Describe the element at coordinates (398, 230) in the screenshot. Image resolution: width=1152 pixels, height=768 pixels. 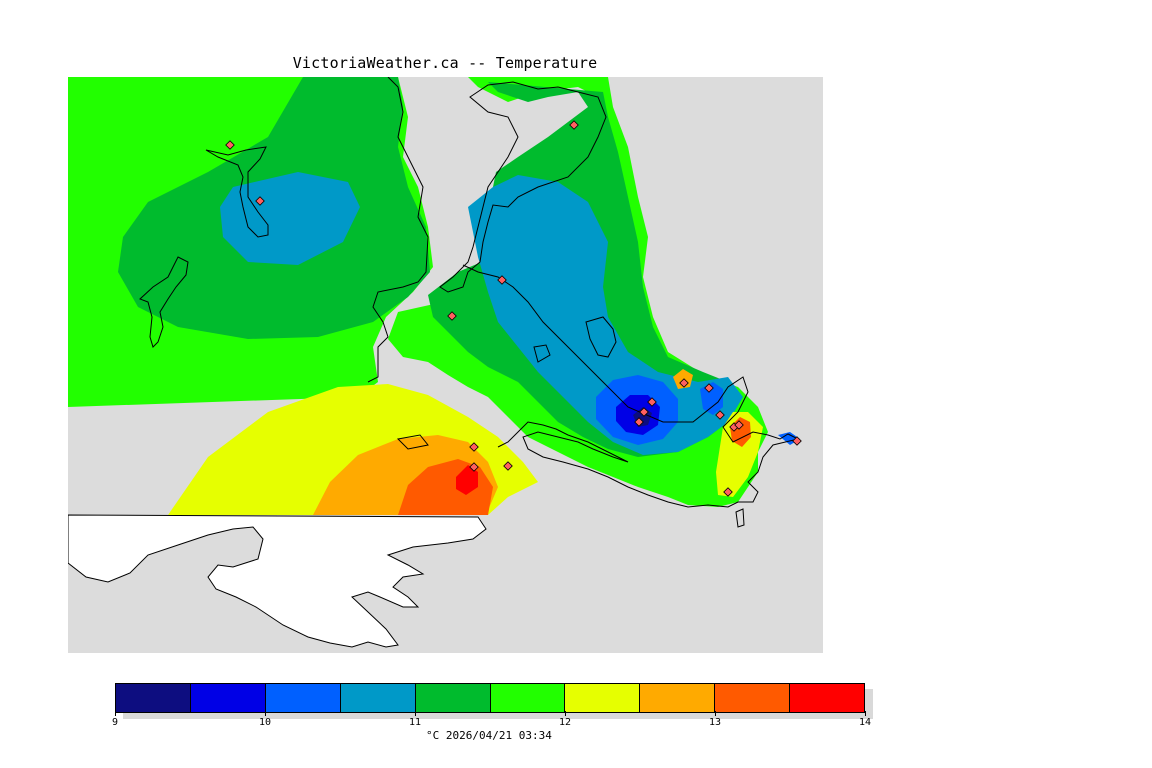
I see `coastline-mainland-west` at that location.